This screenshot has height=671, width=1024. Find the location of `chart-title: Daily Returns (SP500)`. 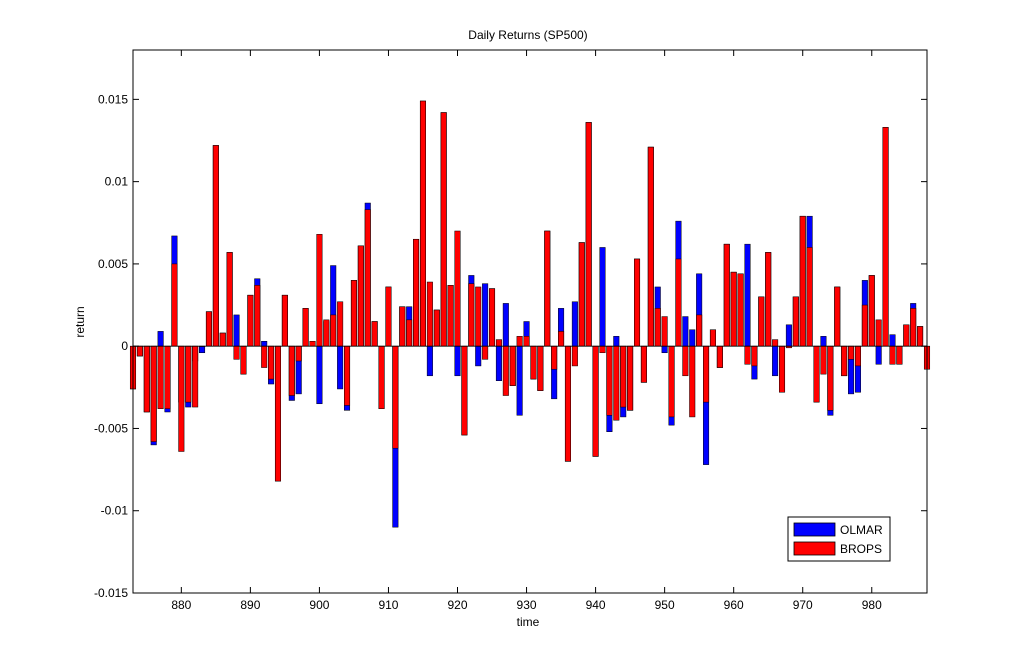

chart-title: Daily Returns (SP500) is located at coordinates (527, 35).